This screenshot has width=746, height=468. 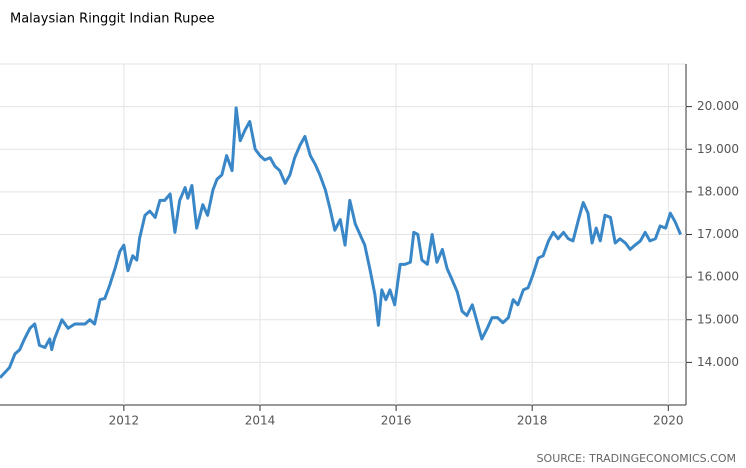 I want to click on x-tick-label: 2014, so click(x=260, y=421).